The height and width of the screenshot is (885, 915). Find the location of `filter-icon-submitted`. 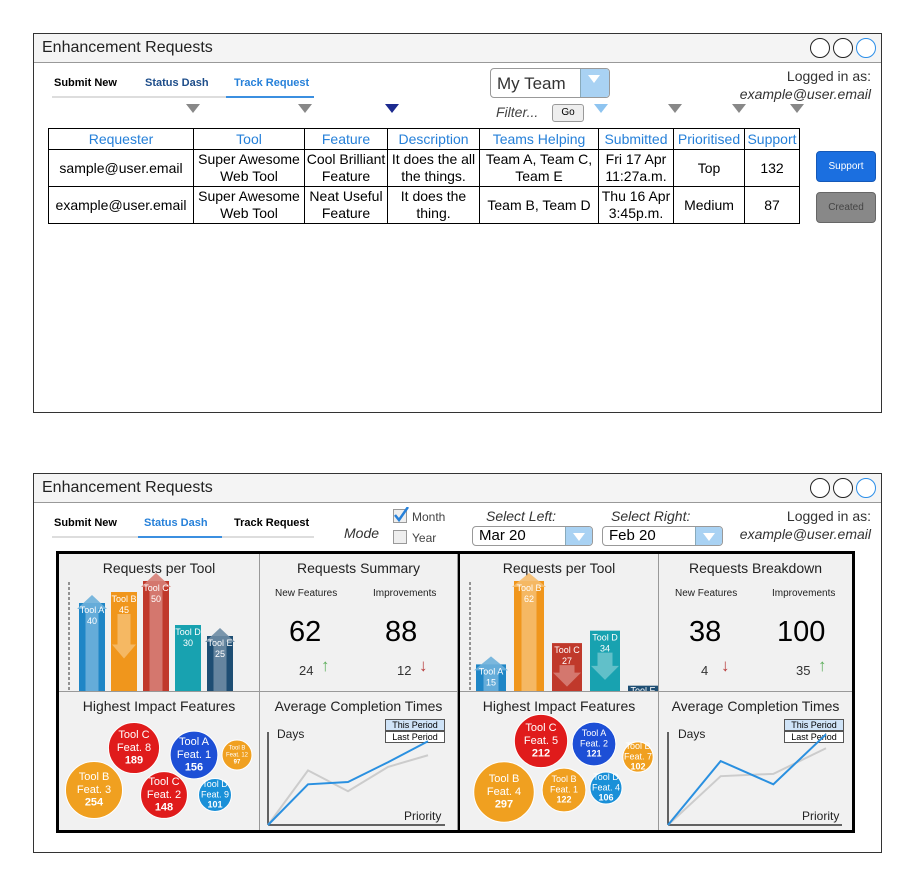

filter-icon-submitted is located at coordinates (601, 108).